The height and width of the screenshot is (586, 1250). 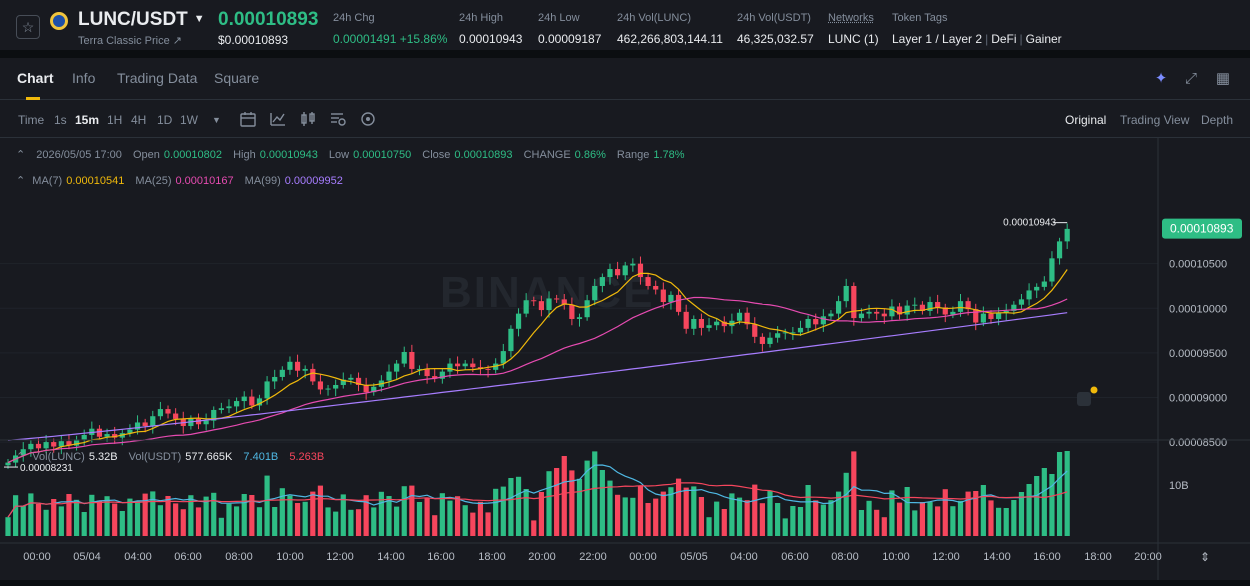 I want to click on favorite-star-icon: ☆, so click(x=28, y=27).